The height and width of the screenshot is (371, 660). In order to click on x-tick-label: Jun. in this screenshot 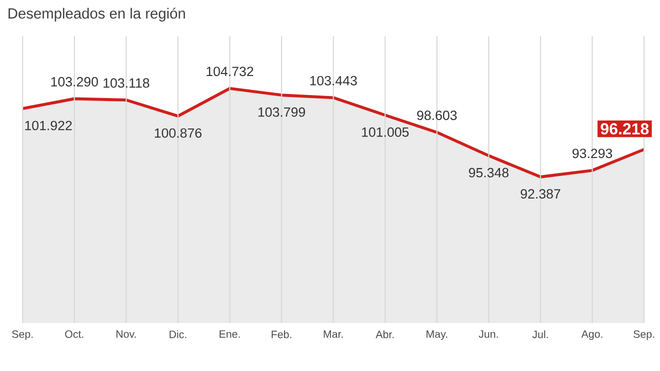, I will do `click(488, 334)`.